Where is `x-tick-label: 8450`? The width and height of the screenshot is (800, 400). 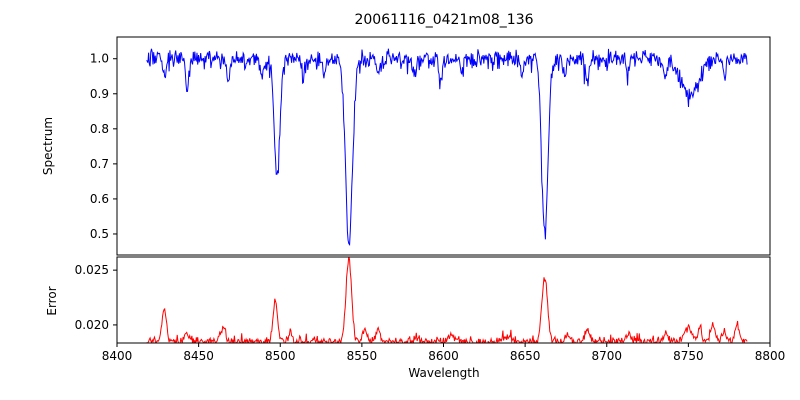 x-tick-label: 8450 is located at coordinates (198, 356).